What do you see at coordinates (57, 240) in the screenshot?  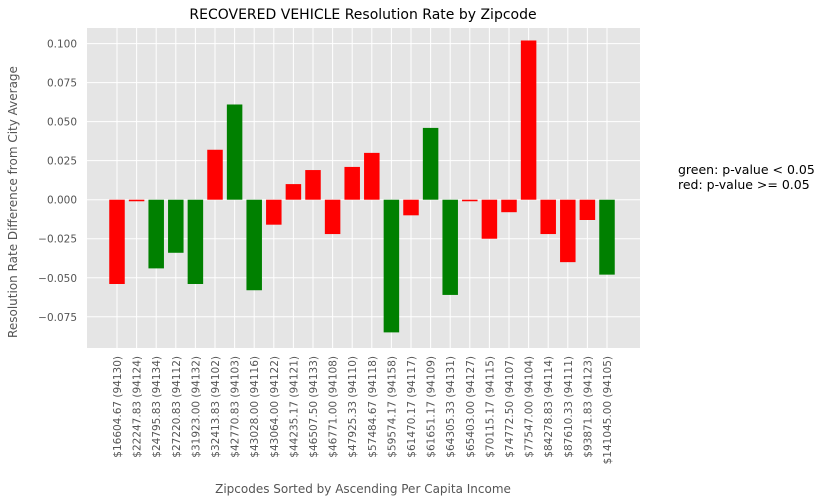 I see `y-tick-label: −0.025` at bounding box center [57, 240].